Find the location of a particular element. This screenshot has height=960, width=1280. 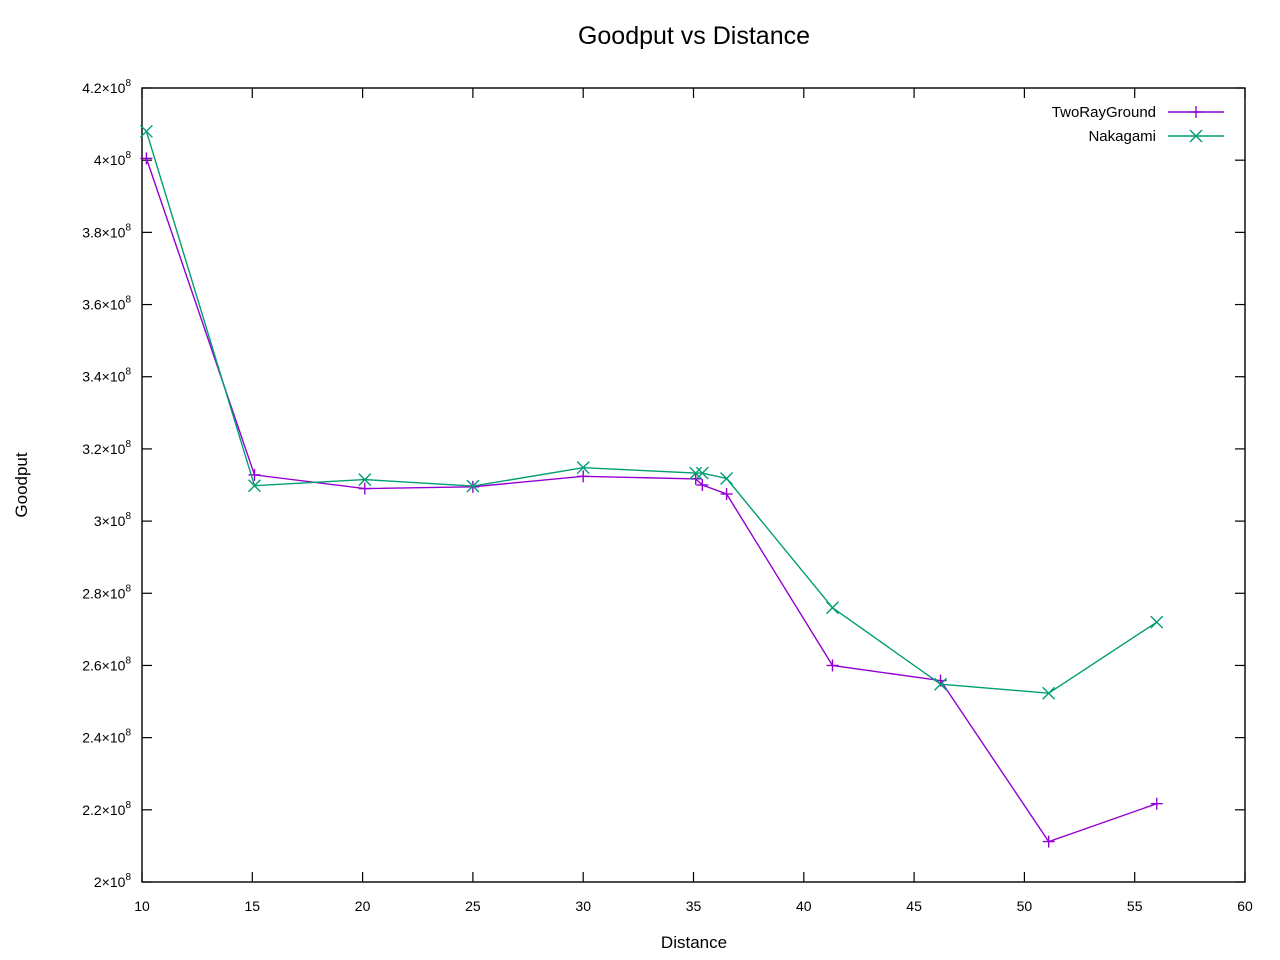

x-tick-label: 35 is located at coordinates (694, 906).